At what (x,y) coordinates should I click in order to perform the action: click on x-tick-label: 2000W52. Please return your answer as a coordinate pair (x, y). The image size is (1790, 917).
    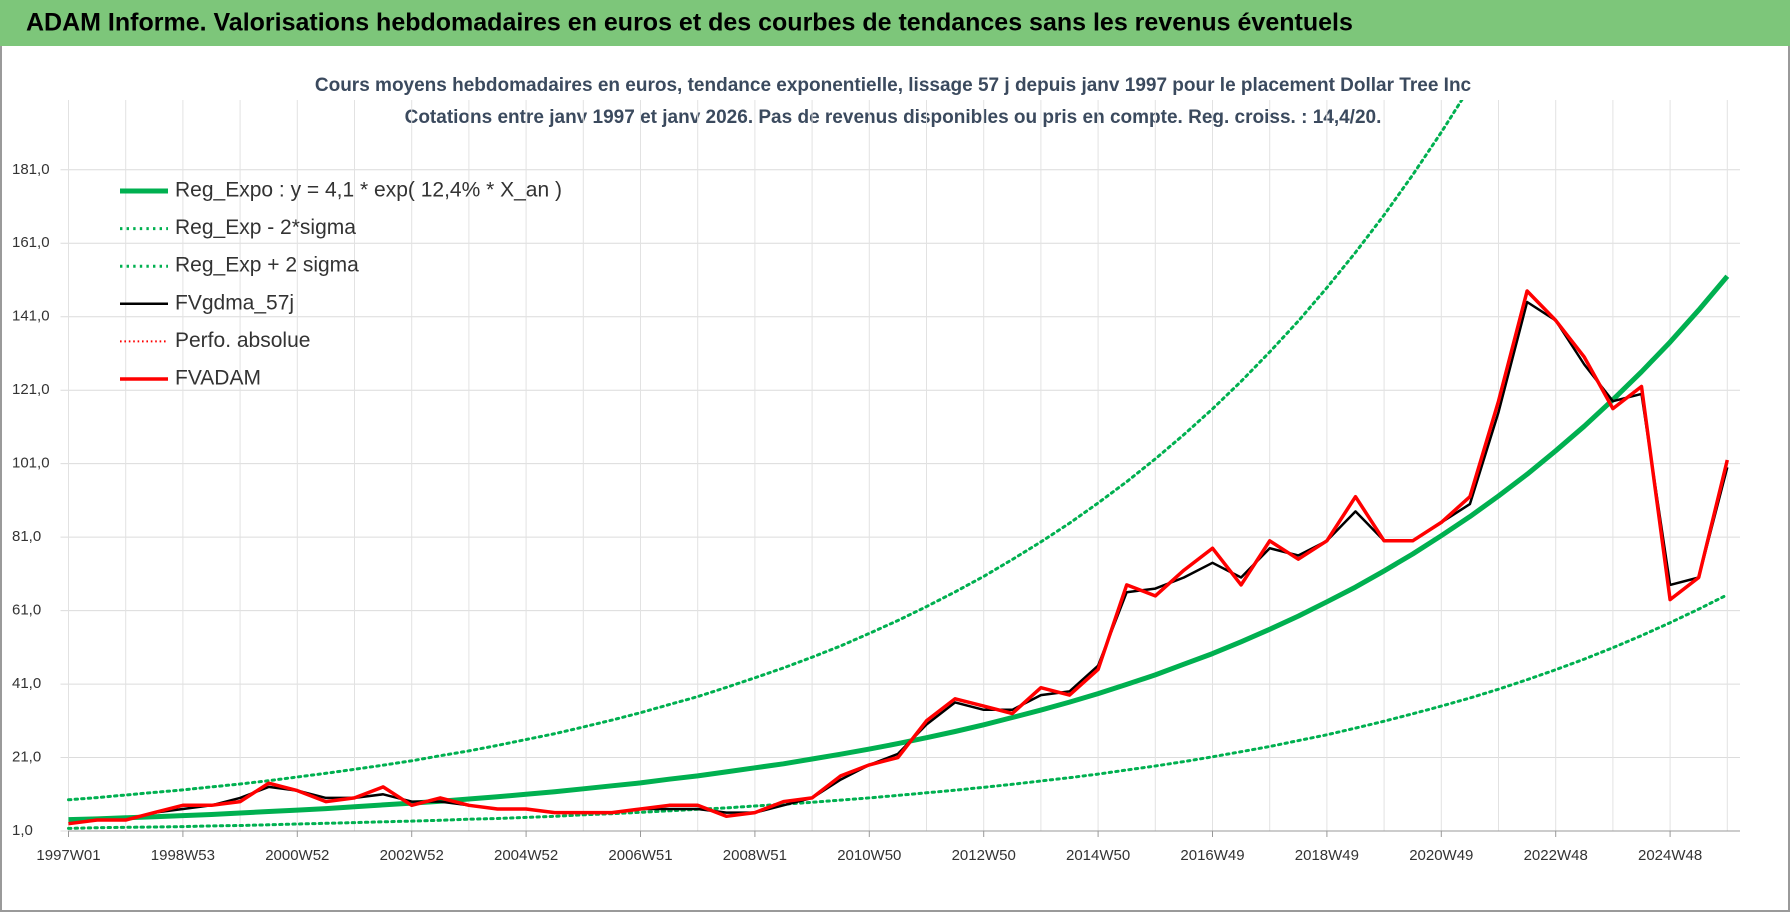
    Looking at the image, I should click on (297, 855).